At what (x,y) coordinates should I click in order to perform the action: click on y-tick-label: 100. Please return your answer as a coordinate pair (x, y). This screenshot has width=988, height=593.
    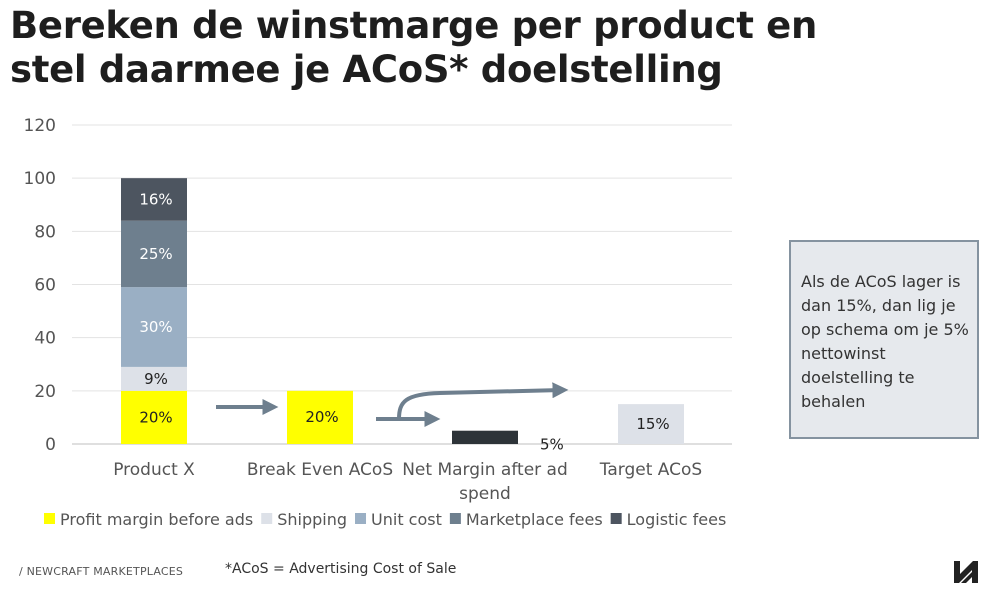
    Looking at the image, I should click on (40, 179).